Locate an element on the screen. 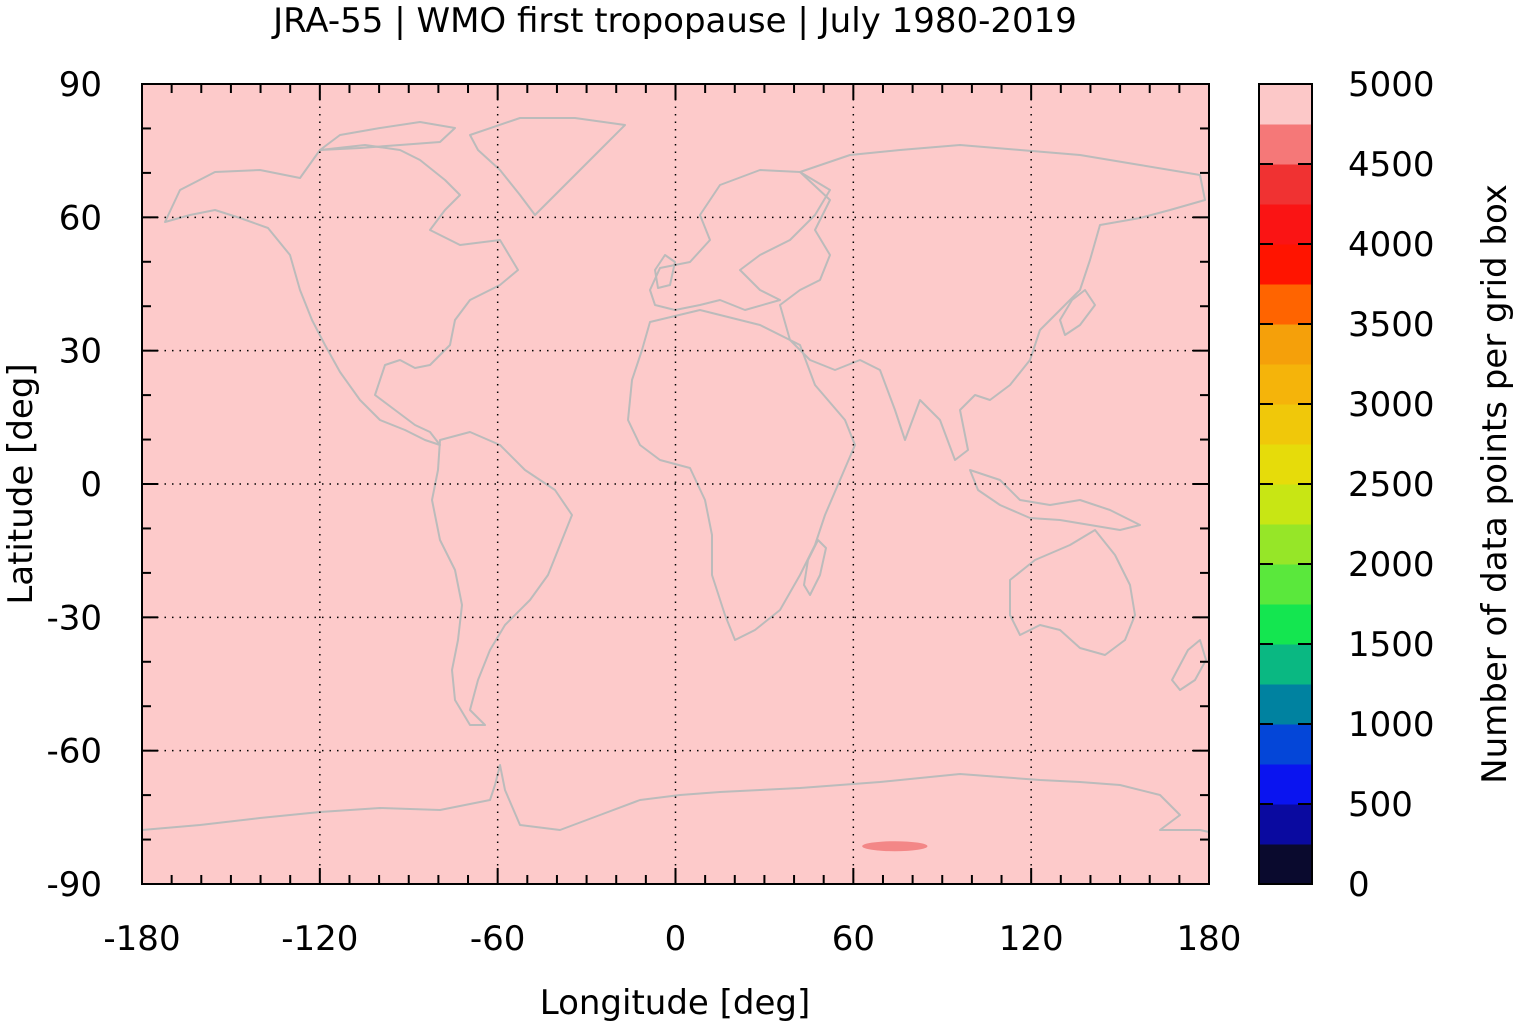 This screenshot has height=1029, width=1519. colorbar-tick-label: 4500 is located at coordinates (1391, 165).